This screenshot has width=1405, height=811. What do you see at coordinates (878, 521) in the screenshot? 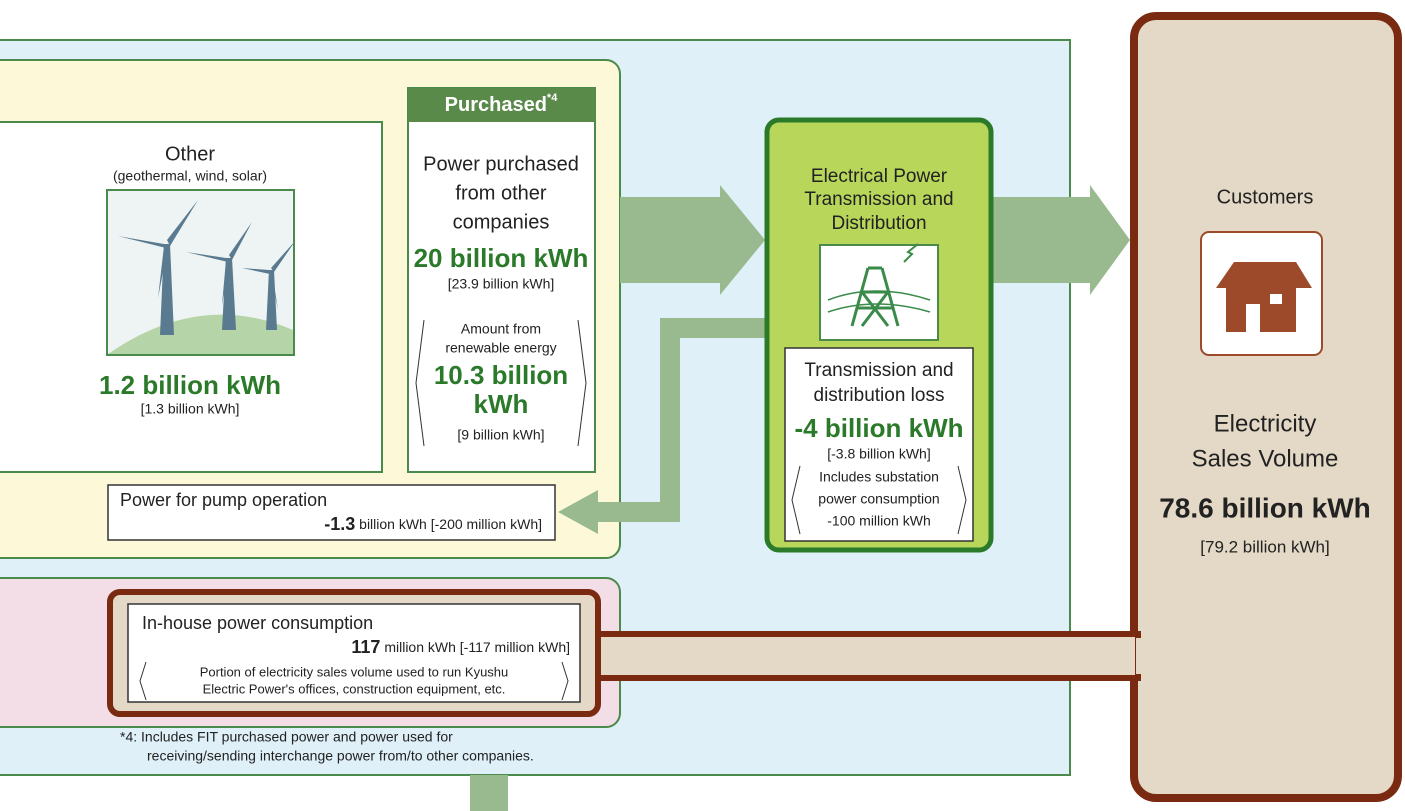
I see `note: -100 million kWh` at bounding box center [878, 521].